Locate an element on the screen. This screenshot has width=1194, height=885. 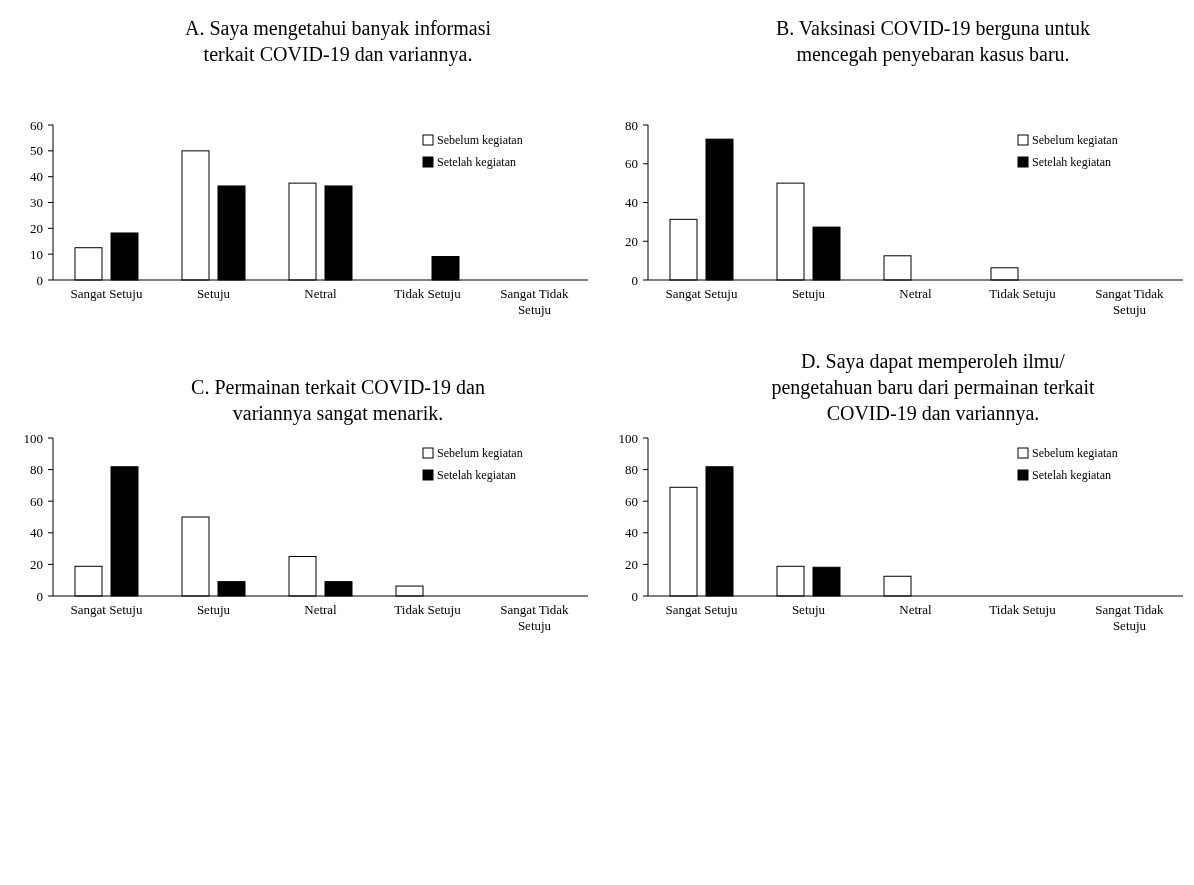
y-tick-label: 10 is located at coordinates (36, 254).